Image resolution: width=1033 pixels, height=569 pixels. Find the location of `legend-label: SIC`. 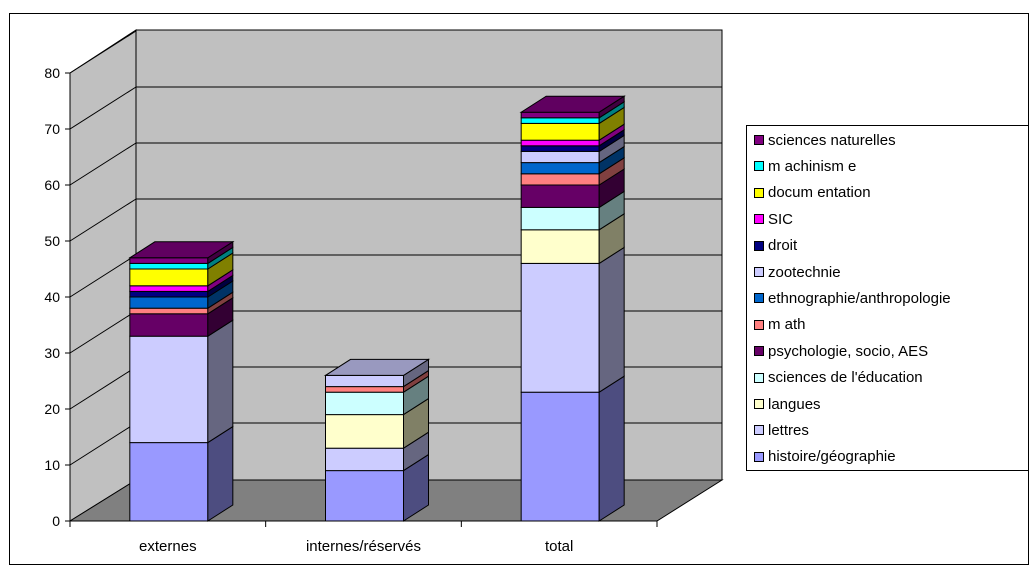

legend-label: SIC is located at coordinates (781, 219).